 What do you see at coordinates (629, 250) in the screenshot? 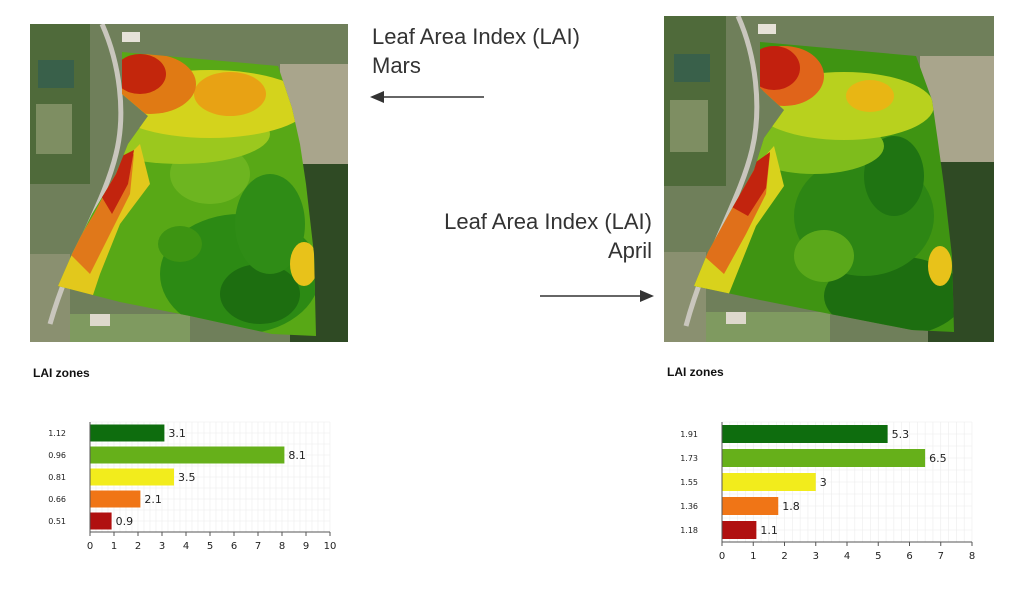
I see `april-caption-month: April` at bounding box center [629, 250].